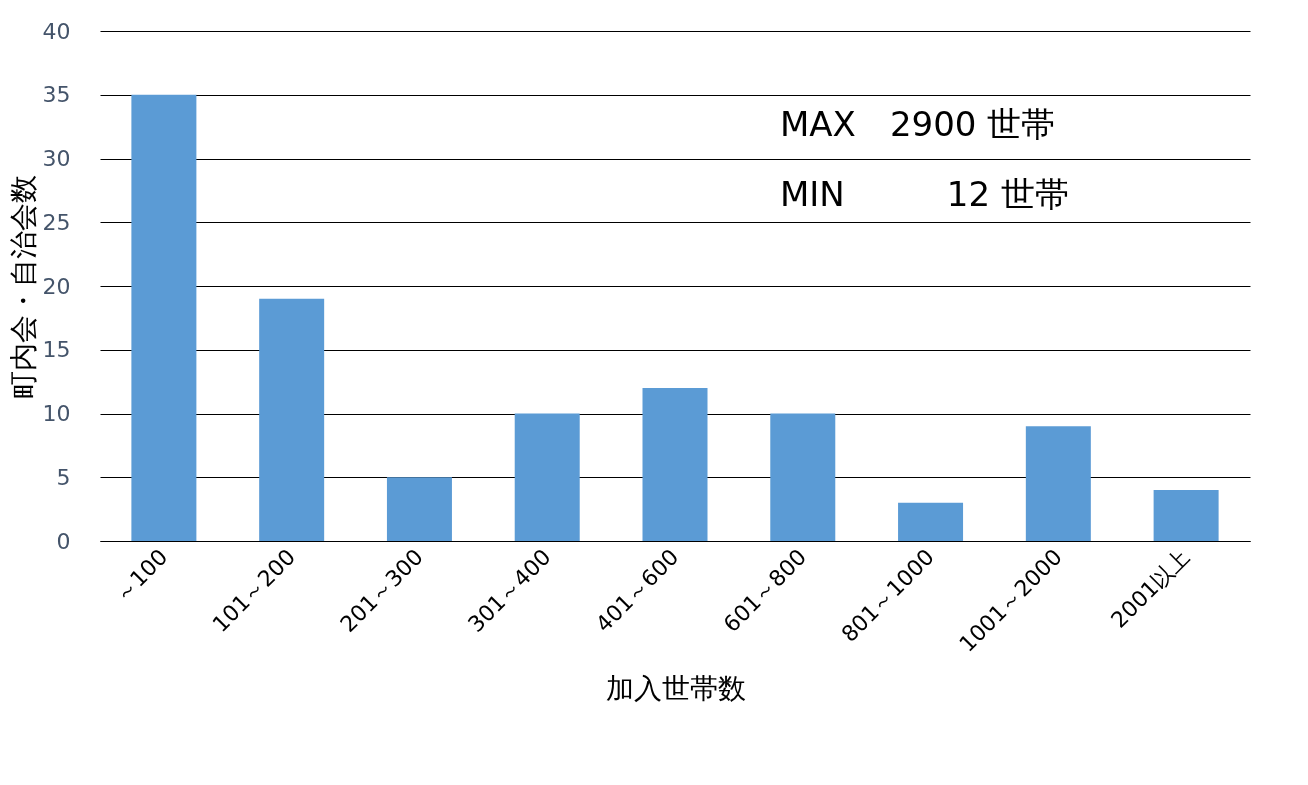 This screenshot has width=1308, height=785. I want to click on x-tick-label: 201～300, so click(381, 590).